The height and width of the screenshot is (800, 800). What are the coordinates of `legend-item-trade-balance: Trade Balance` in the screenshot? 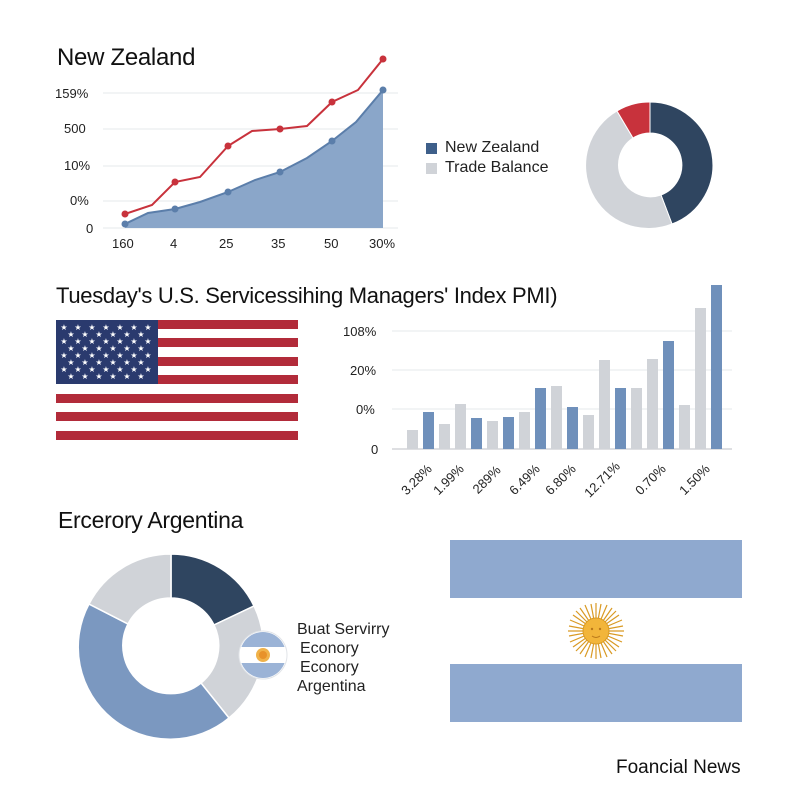 It's located at (487, 168).